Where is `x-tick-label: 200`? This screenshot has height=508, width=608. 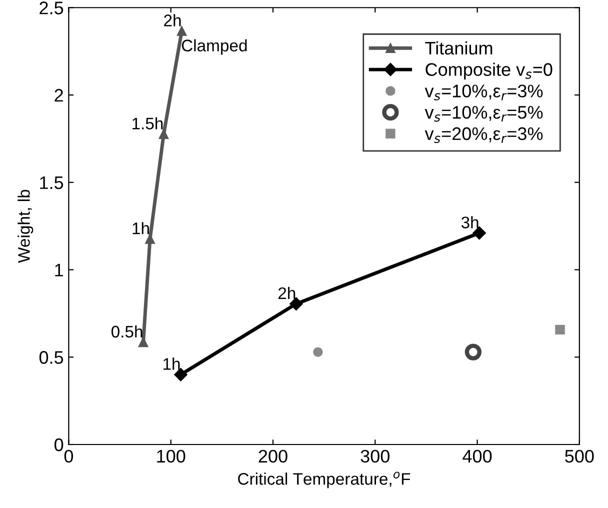 x-tick-label: 200 is located at coordinates (273, 456).